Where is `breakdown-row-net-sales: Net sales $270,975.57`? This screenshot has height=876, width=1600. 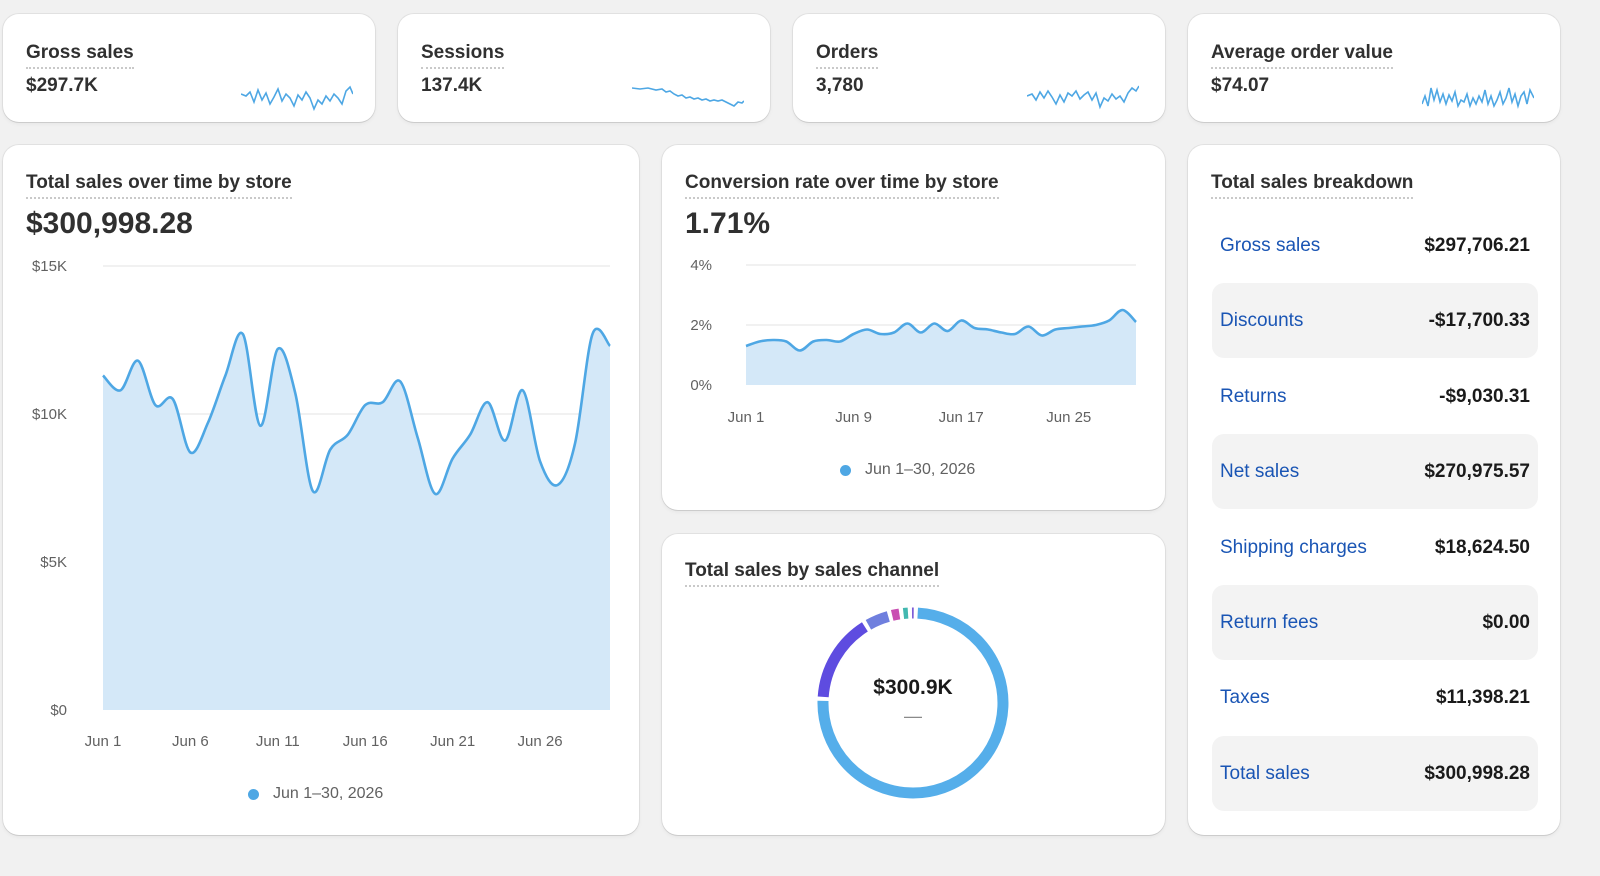
breakdown-row-net-sales: Net sales $270,975.57 is located at coordinates (1375, 471).